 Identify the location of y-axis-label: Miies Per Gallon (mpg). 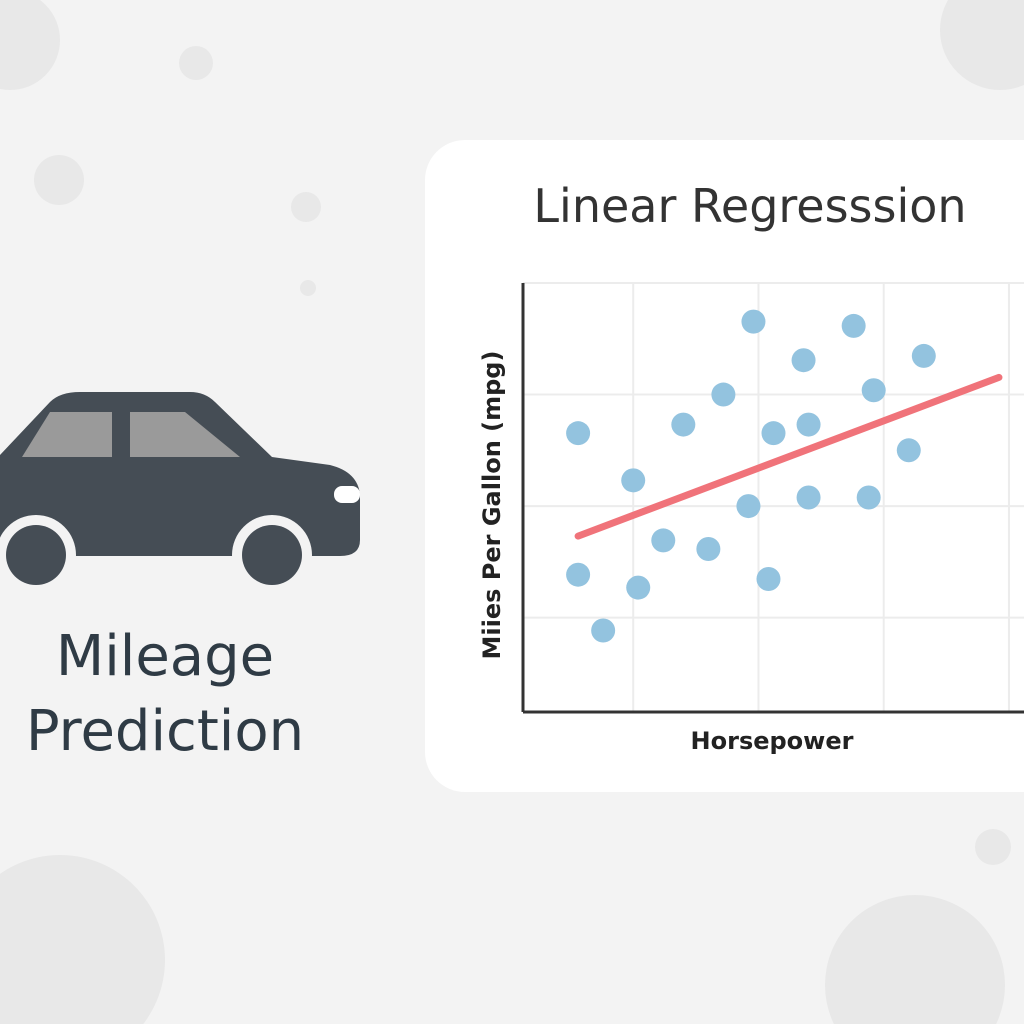
(492, 505).